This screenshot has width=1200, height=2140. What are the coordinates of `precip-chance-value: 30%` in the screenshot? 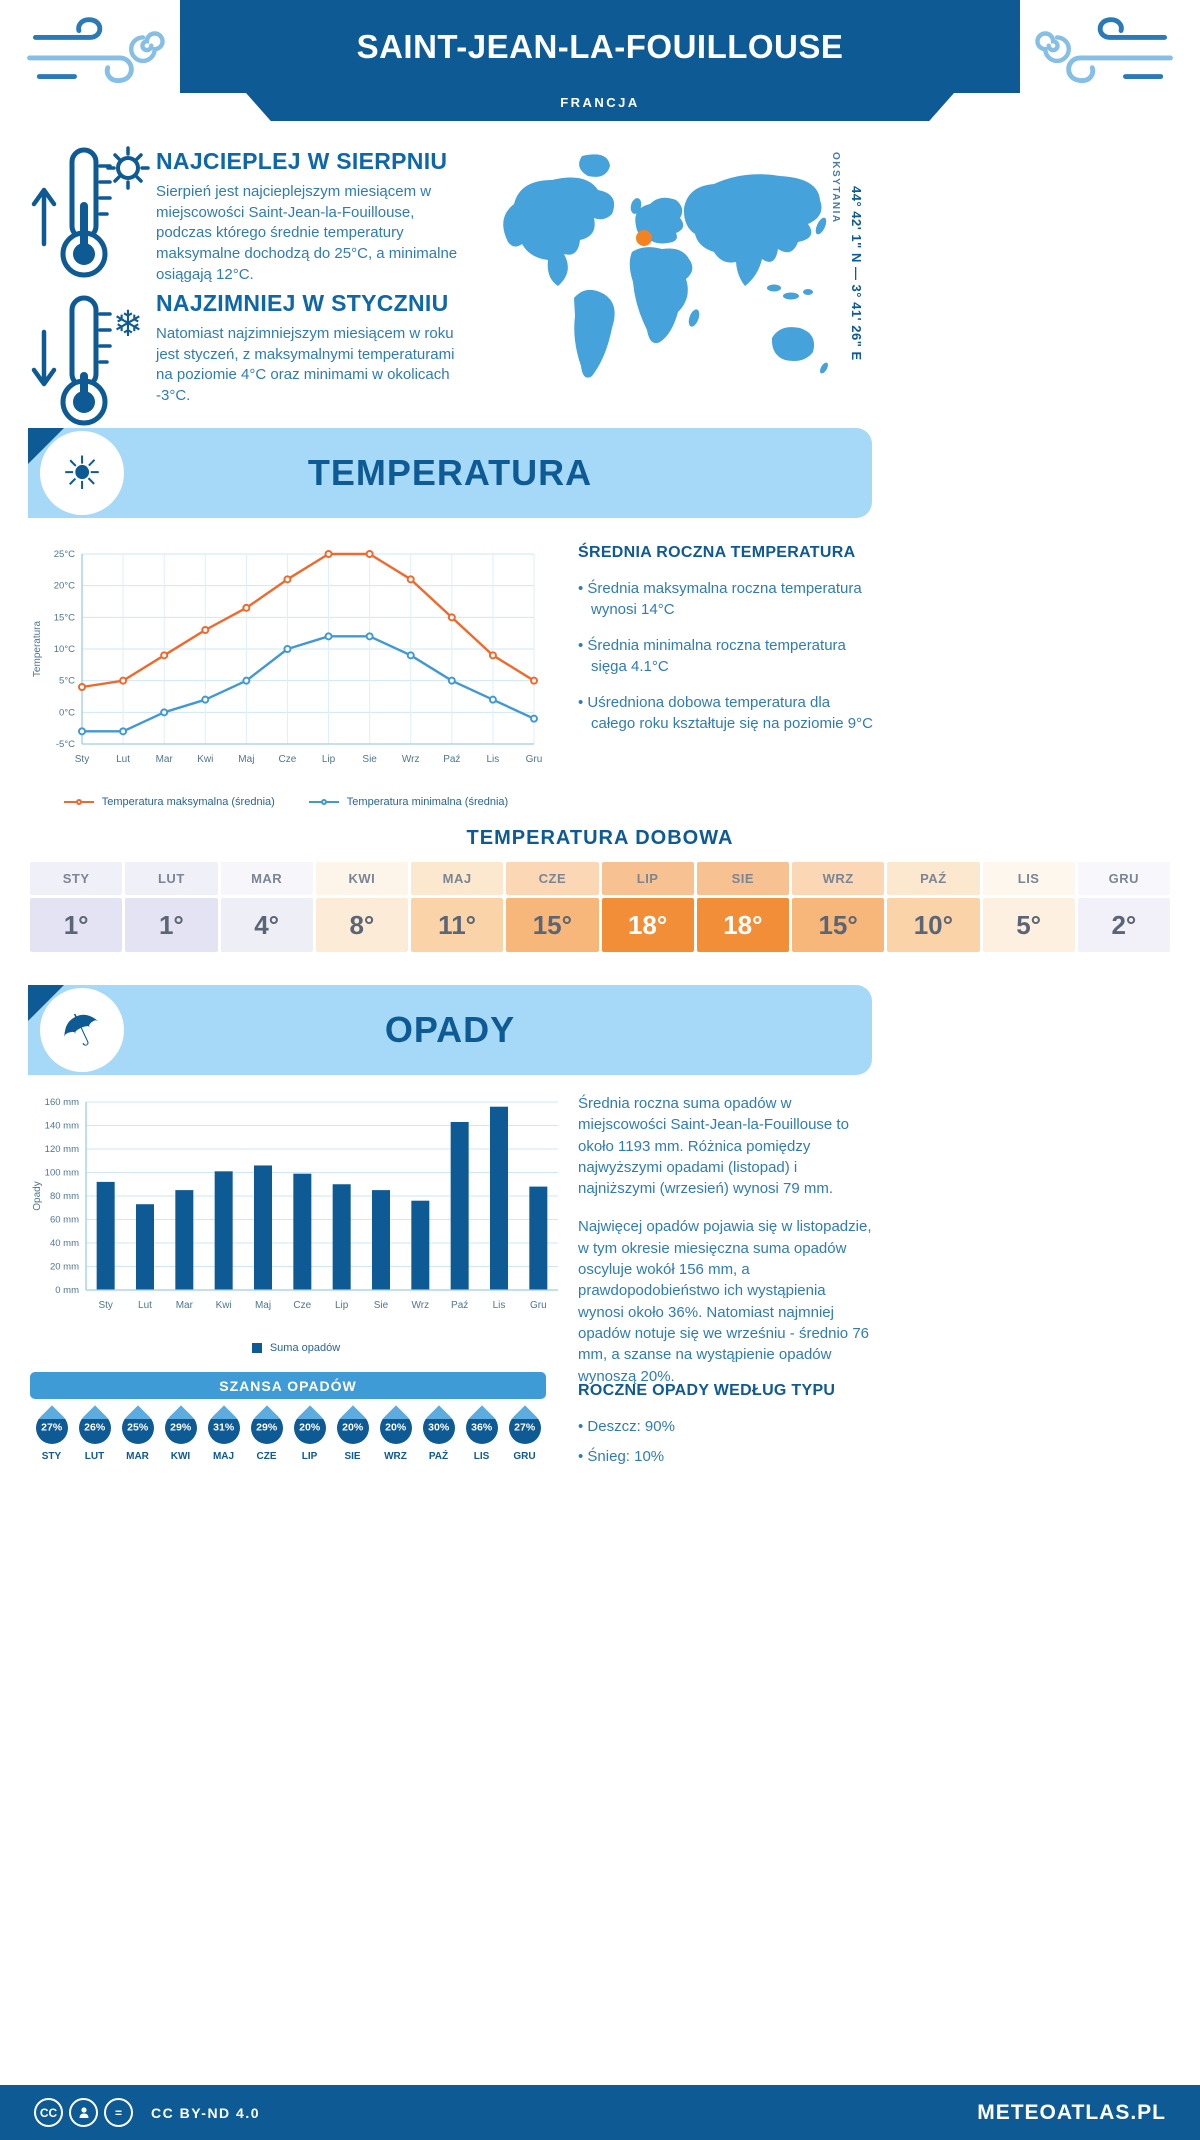 It's located at (438, 1427).